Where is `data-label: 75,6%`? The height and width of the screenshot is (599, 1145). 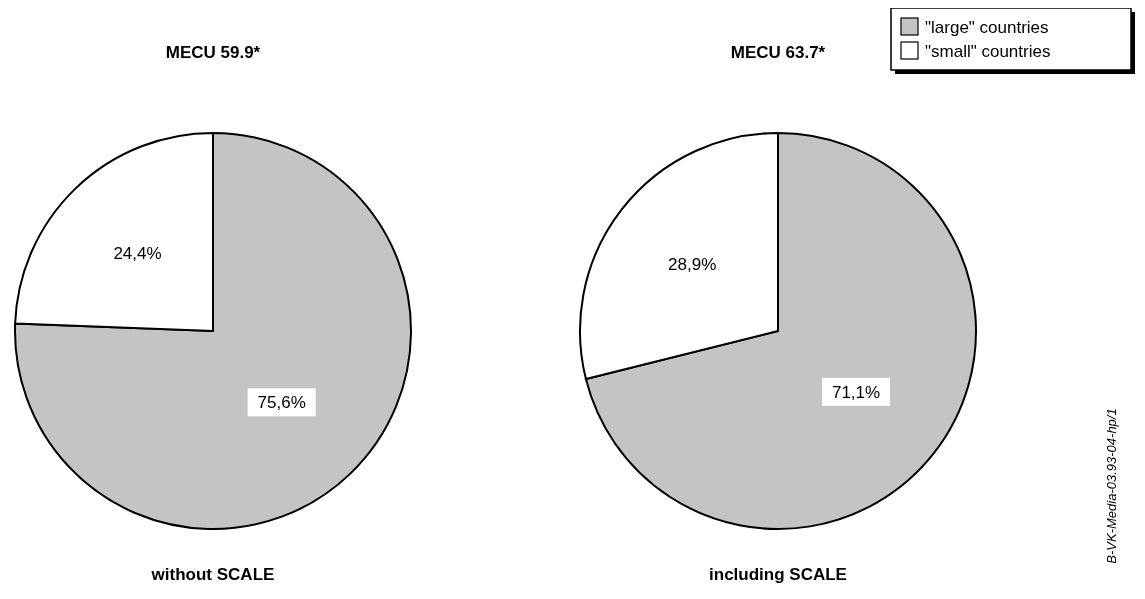 data-label: 75,6% is located at coordinates (281, 403).